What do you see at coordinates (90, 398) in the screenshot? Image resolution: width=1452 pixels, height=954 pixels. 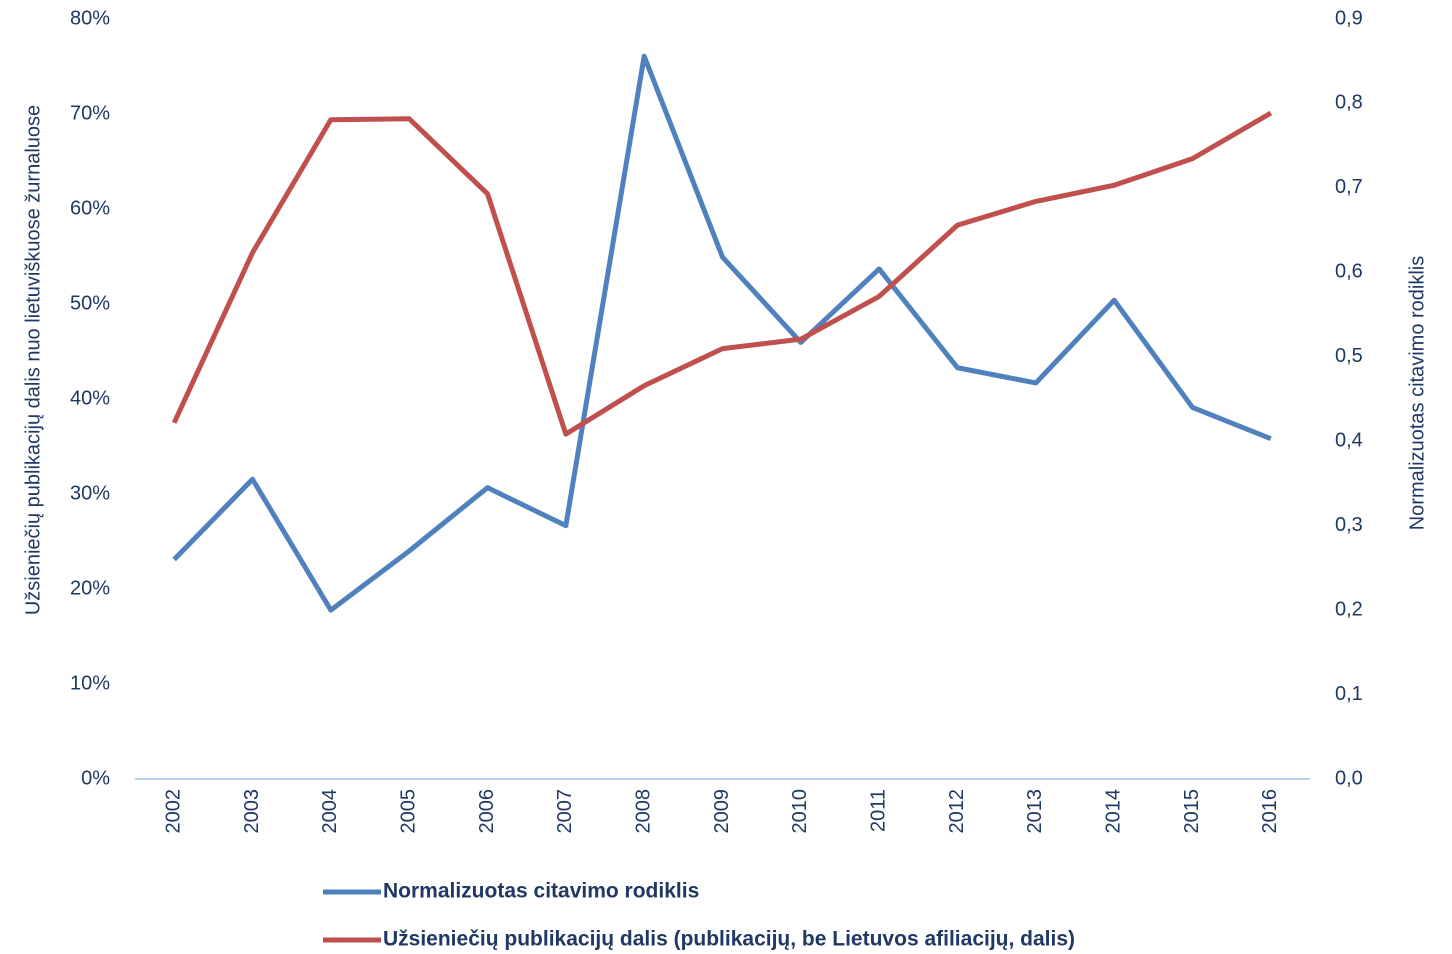 I see `y-tick-label: 40%` at bounding box center [90, 398].